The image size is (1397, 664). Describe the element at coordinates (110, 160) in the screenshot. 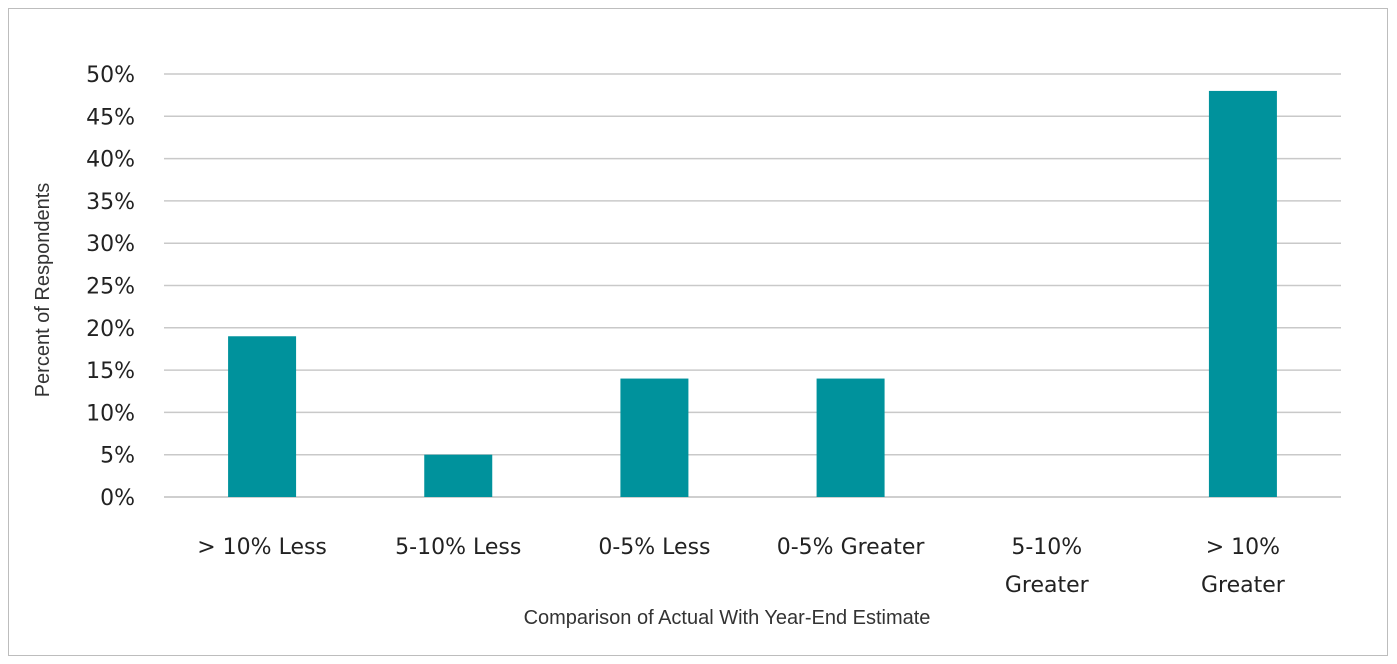

I see `y-tick-label: 40%` at that location.